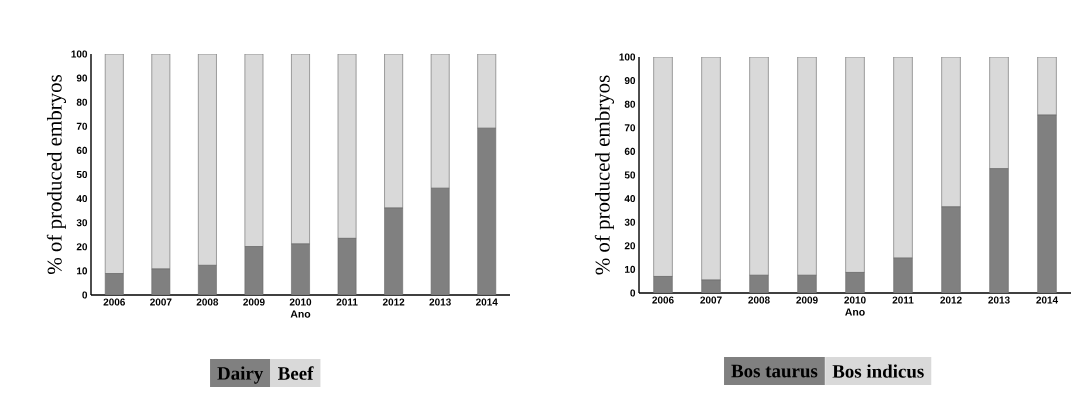 This screenshot has width=1088, height=415. What do you see at coordinates (240, 375) in the screenshot?
I see `text: Dairy` at bounding box center [240, 375].